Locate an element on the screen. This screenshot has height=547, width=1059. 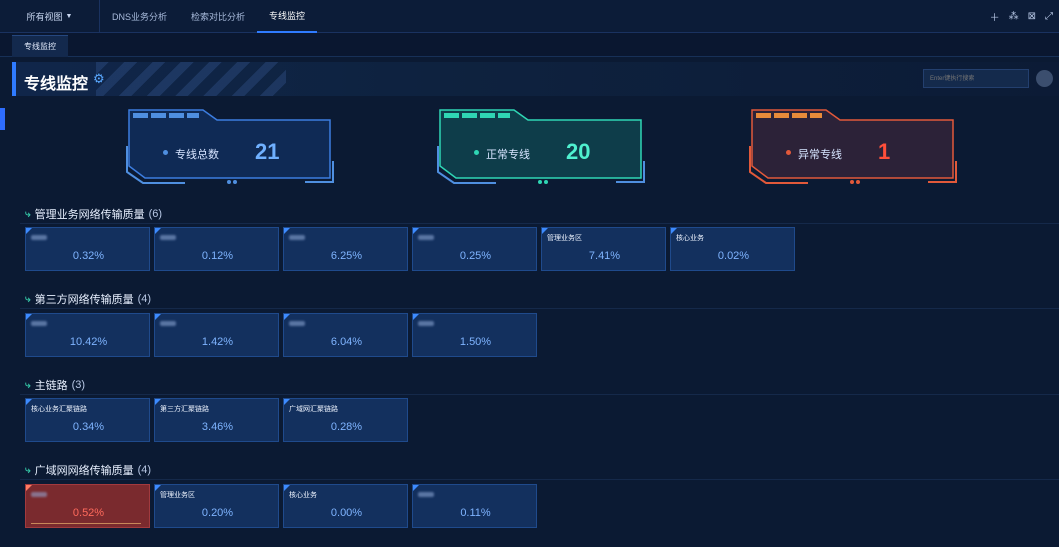
tab-search-compare: 检索对比分析 is located at coordinates (218, 16).